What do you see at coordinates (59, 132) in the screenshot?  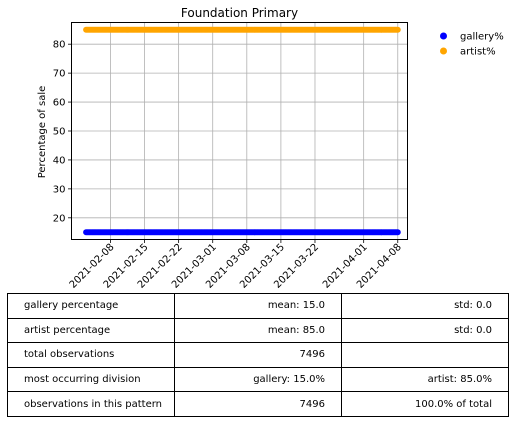 I see `y-tick-label: 50` at bounding box center [59, 132].